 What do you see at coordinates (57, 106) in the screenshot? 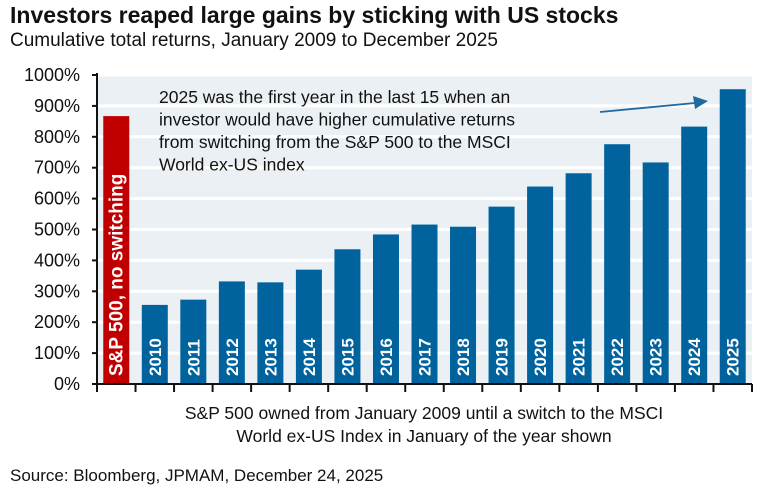
I see `y-tick-label: 900%` at bounding box center [57, 106].